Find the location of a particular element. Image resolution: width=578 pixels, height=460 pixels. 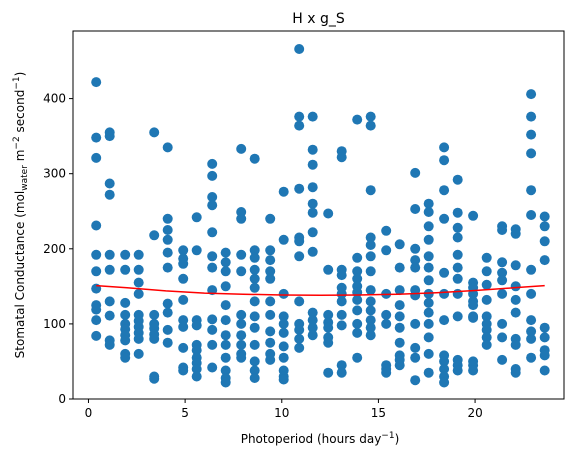

y-axis-label-d: ) is located at coordinates (20, 74).